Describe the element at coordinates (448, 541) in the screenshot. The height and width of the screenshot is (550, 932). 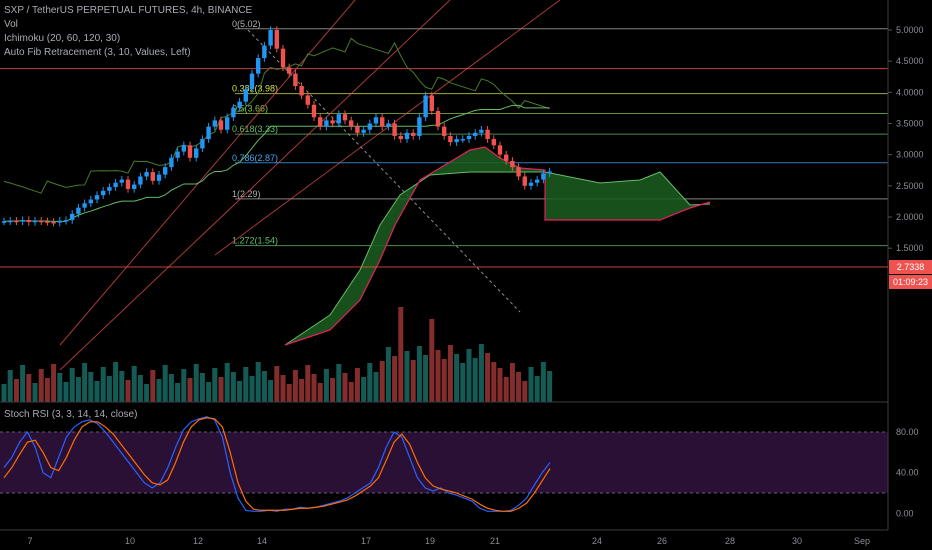
I see `time-axis: 7 10 12 14 17 19 21 24 26 28 30 Sep` at that location.